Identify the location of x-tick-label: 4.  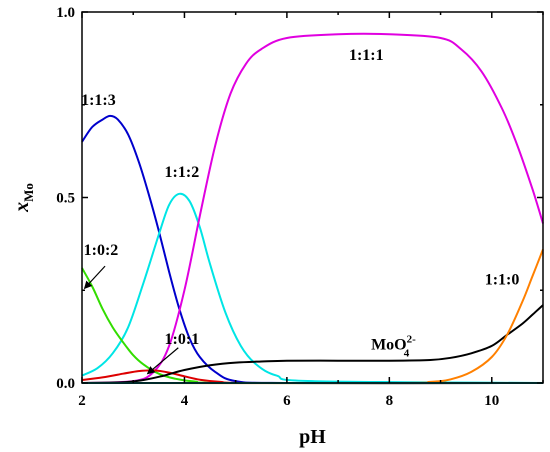
(185, 401).